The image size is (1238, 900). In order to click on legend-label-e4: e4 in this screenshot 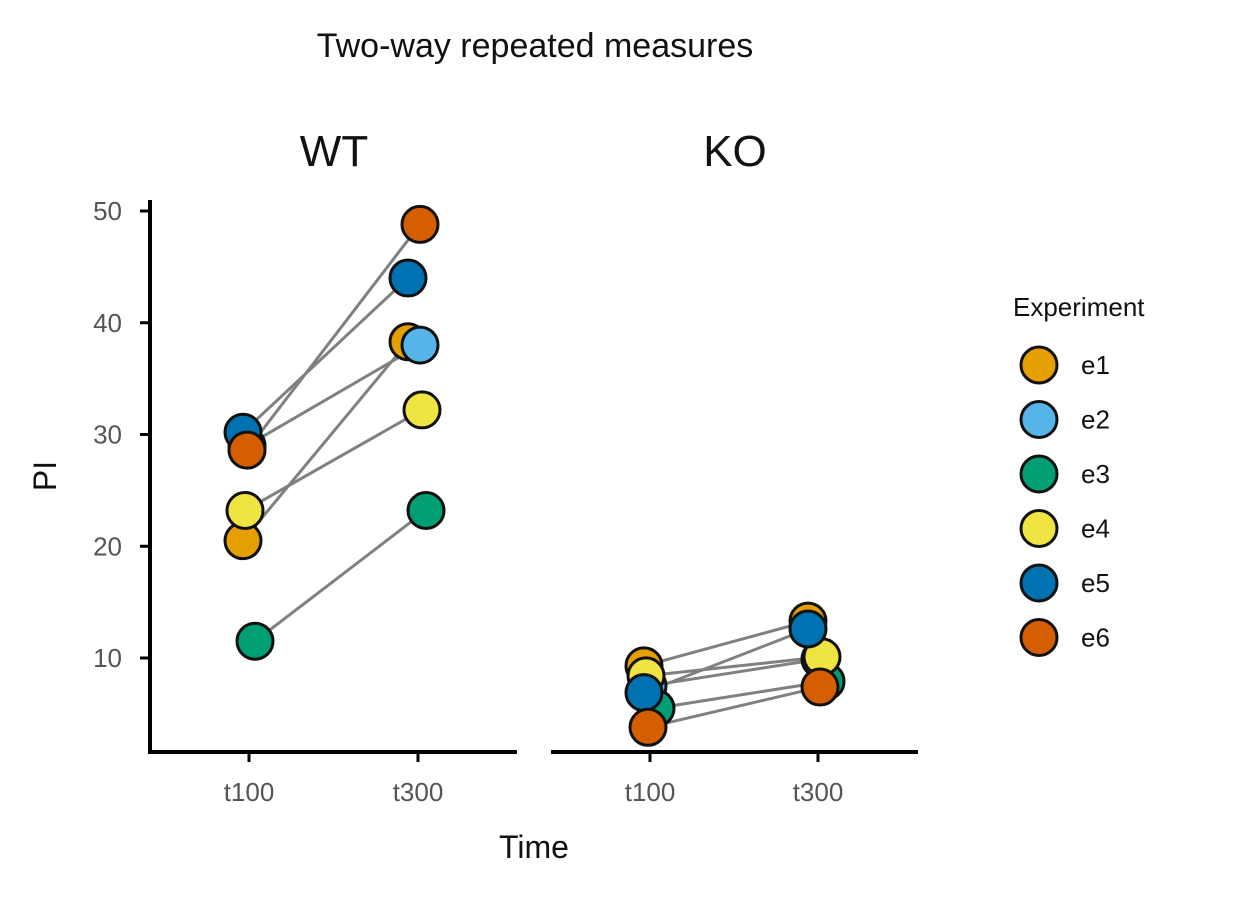, I will do `click(1095, 529)`.